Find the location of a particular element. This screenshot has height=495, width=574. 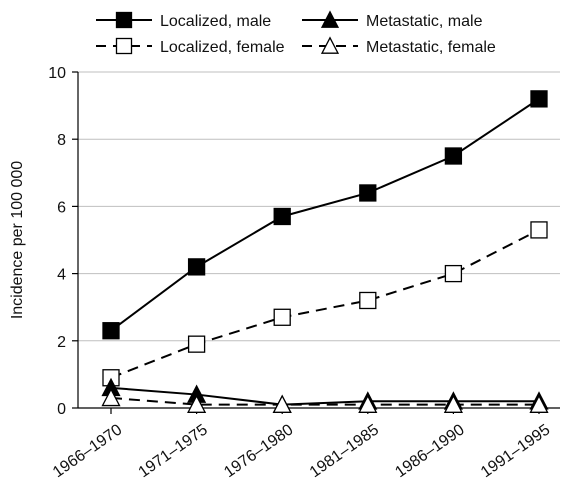

x-tick-label: 1991–1995 is located at coordinates (515, 451).